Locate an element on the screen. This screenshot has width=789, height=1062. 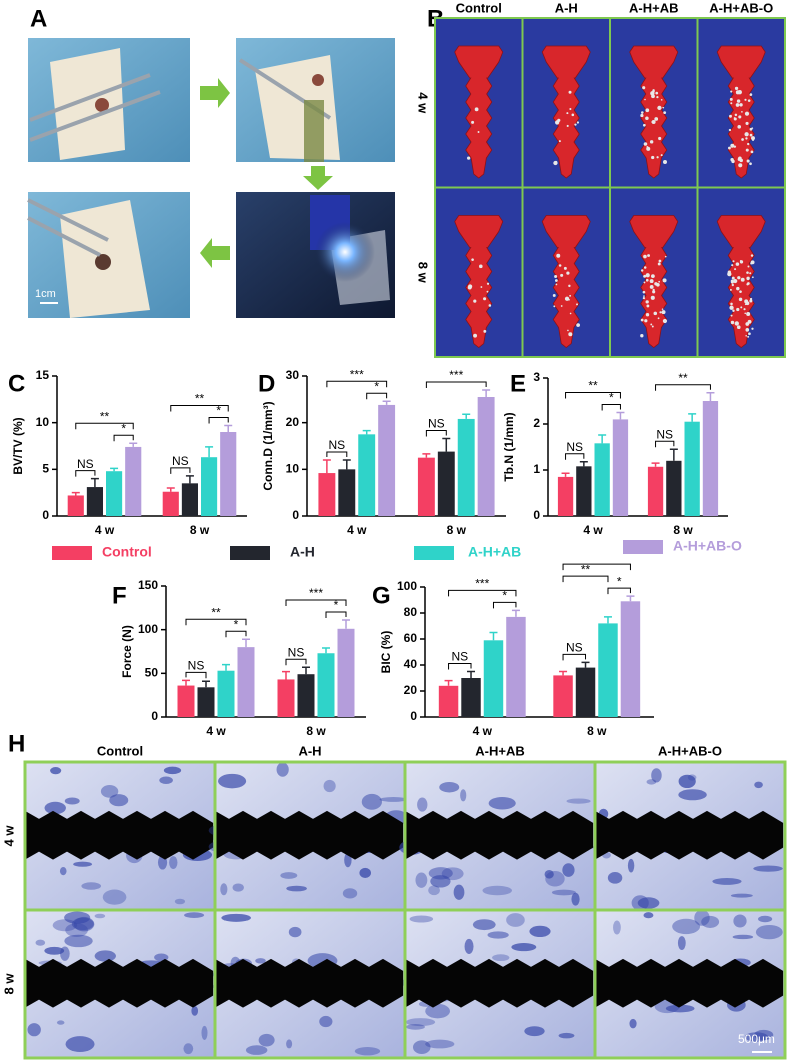
y-tick-label: 30 is located at coordinates (293, 375).